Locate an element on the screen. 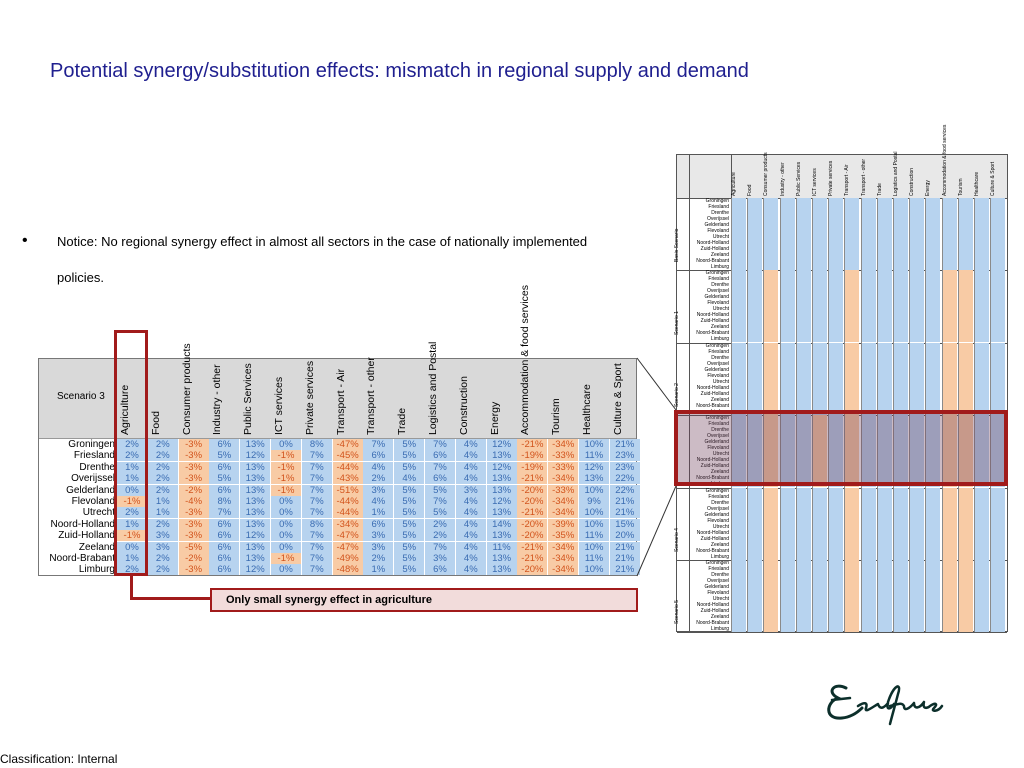  table-cell: 7% is located at coordinates (440, 467).